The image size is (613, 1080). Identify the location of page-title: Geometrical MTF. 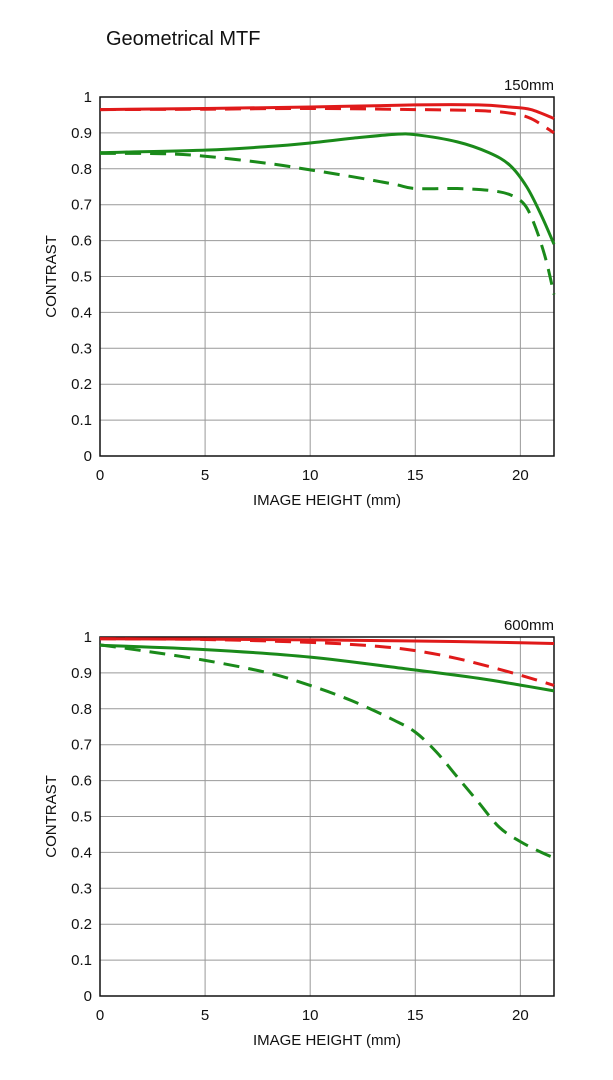
(183, 39).